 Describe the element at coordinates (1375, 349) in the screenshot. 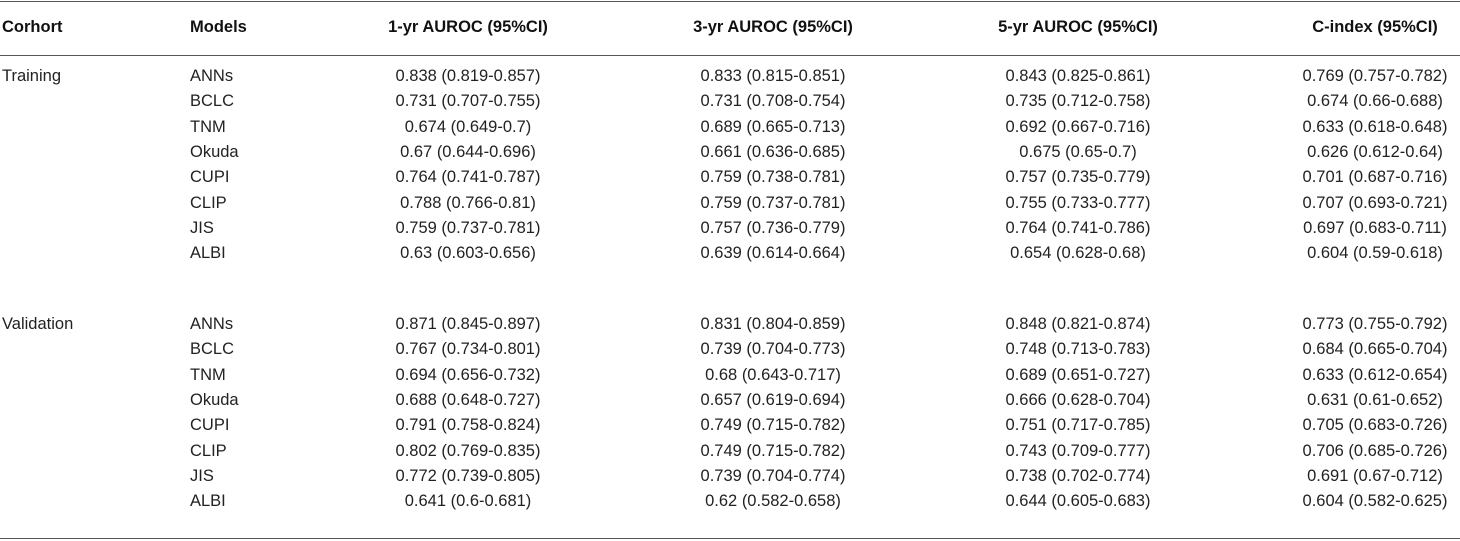

I see `metric-cell: 0.684 (0.665-0.704)` at that location.